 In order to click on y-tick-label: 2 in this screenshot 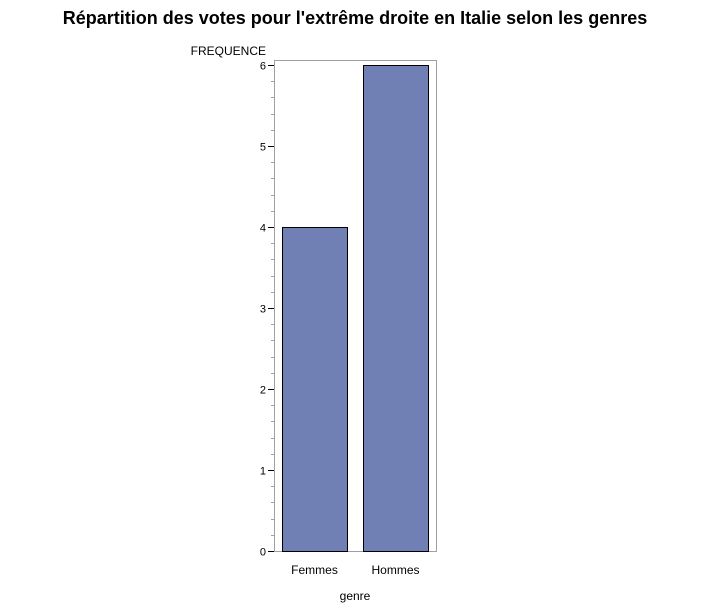, I will do `click(263, 391)`.